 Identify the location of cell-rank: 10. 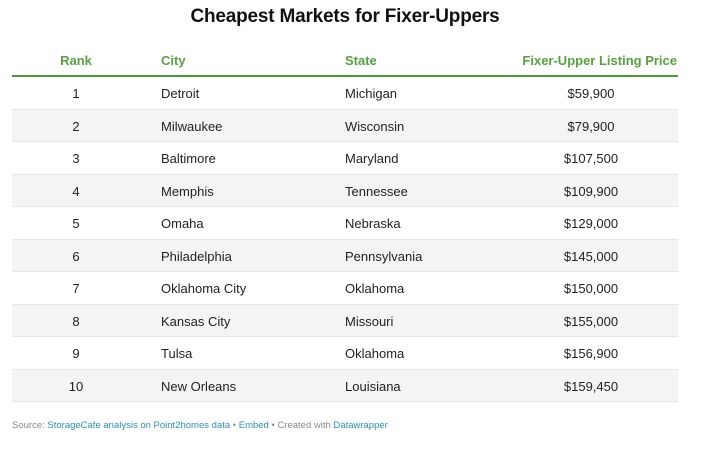
(76, 386).